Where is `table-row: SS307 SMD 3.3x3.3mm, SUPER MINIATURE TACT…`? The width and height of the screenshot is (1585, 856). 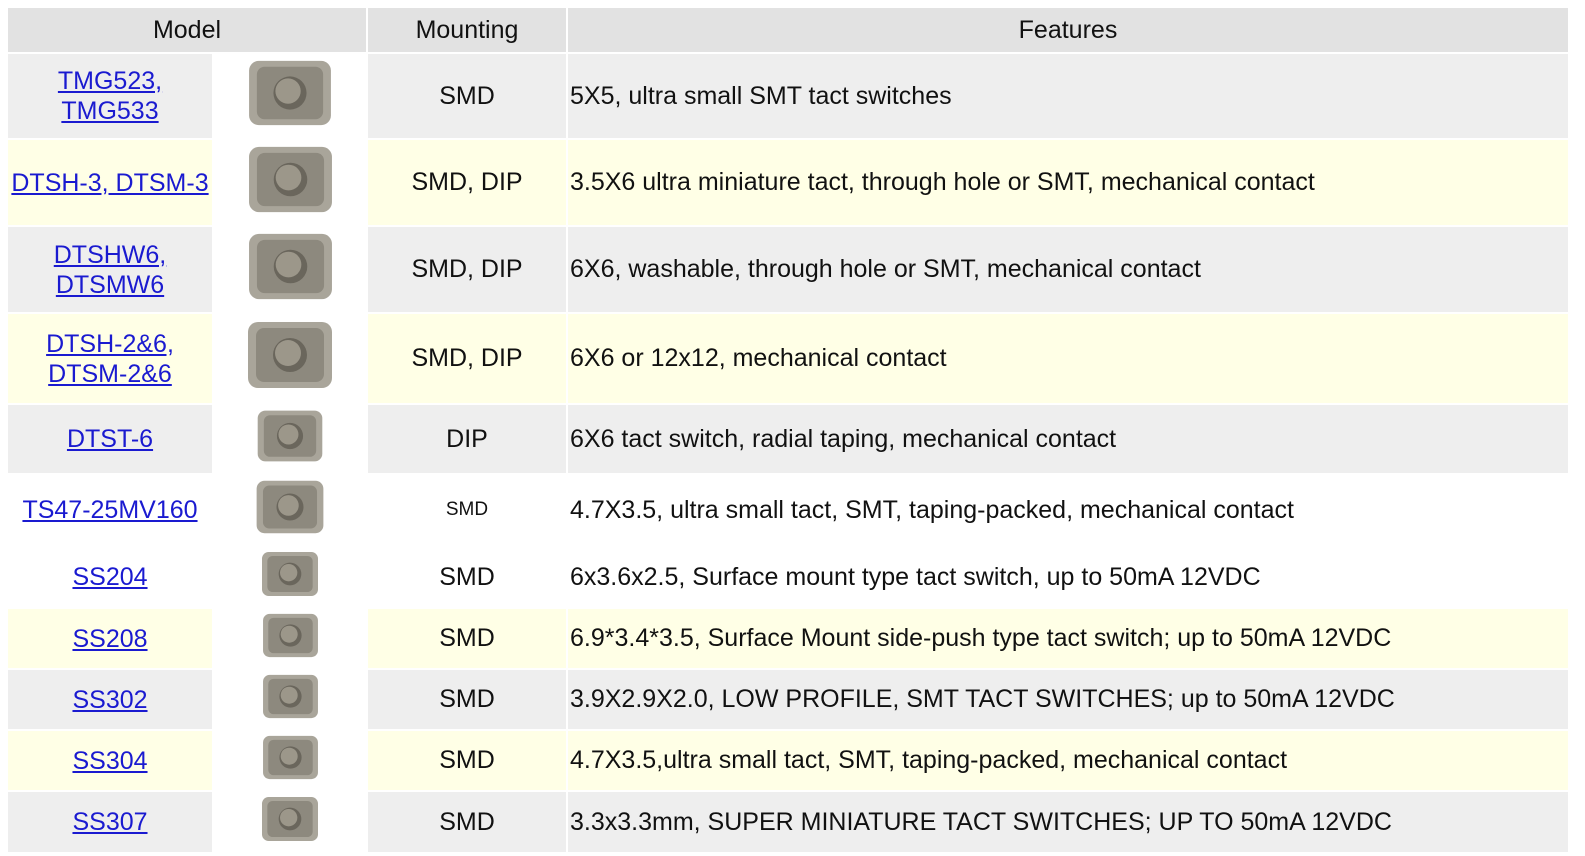
table-row: SS307 SMD 3.3x3.3mm, SUPER MINIATURE TACT… is located at coordinates (788, 822).